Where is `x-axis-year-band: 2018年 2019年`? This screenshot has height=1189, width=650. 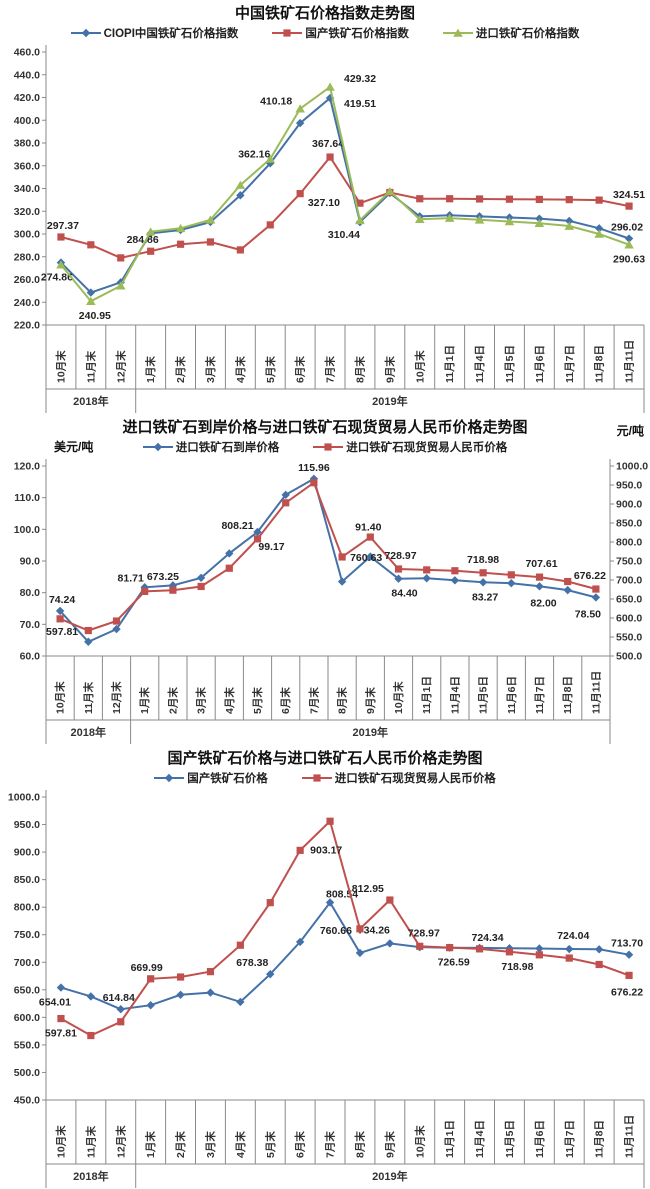 x-axis-year-band: 2018年 2019年 is located at coordinates (345, 1176).